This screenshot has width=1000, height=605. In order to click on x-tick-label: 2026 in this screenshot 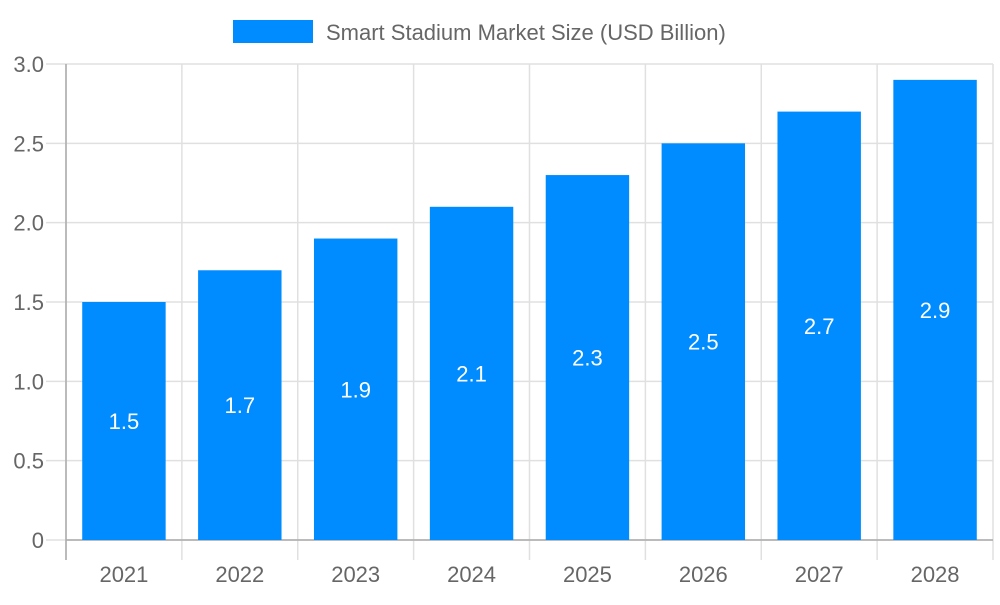, I will do `click(703, 574)`.